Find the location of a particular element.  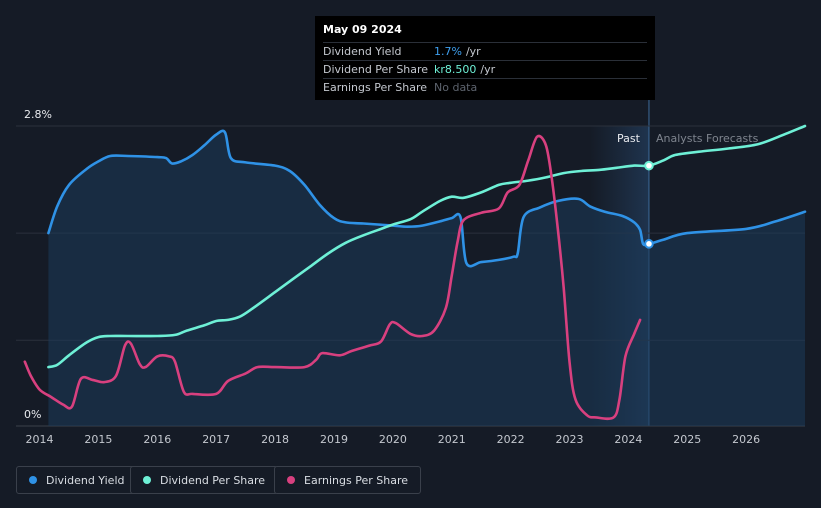

x-tick-label: 2019 is located at coordinates (334, 439).